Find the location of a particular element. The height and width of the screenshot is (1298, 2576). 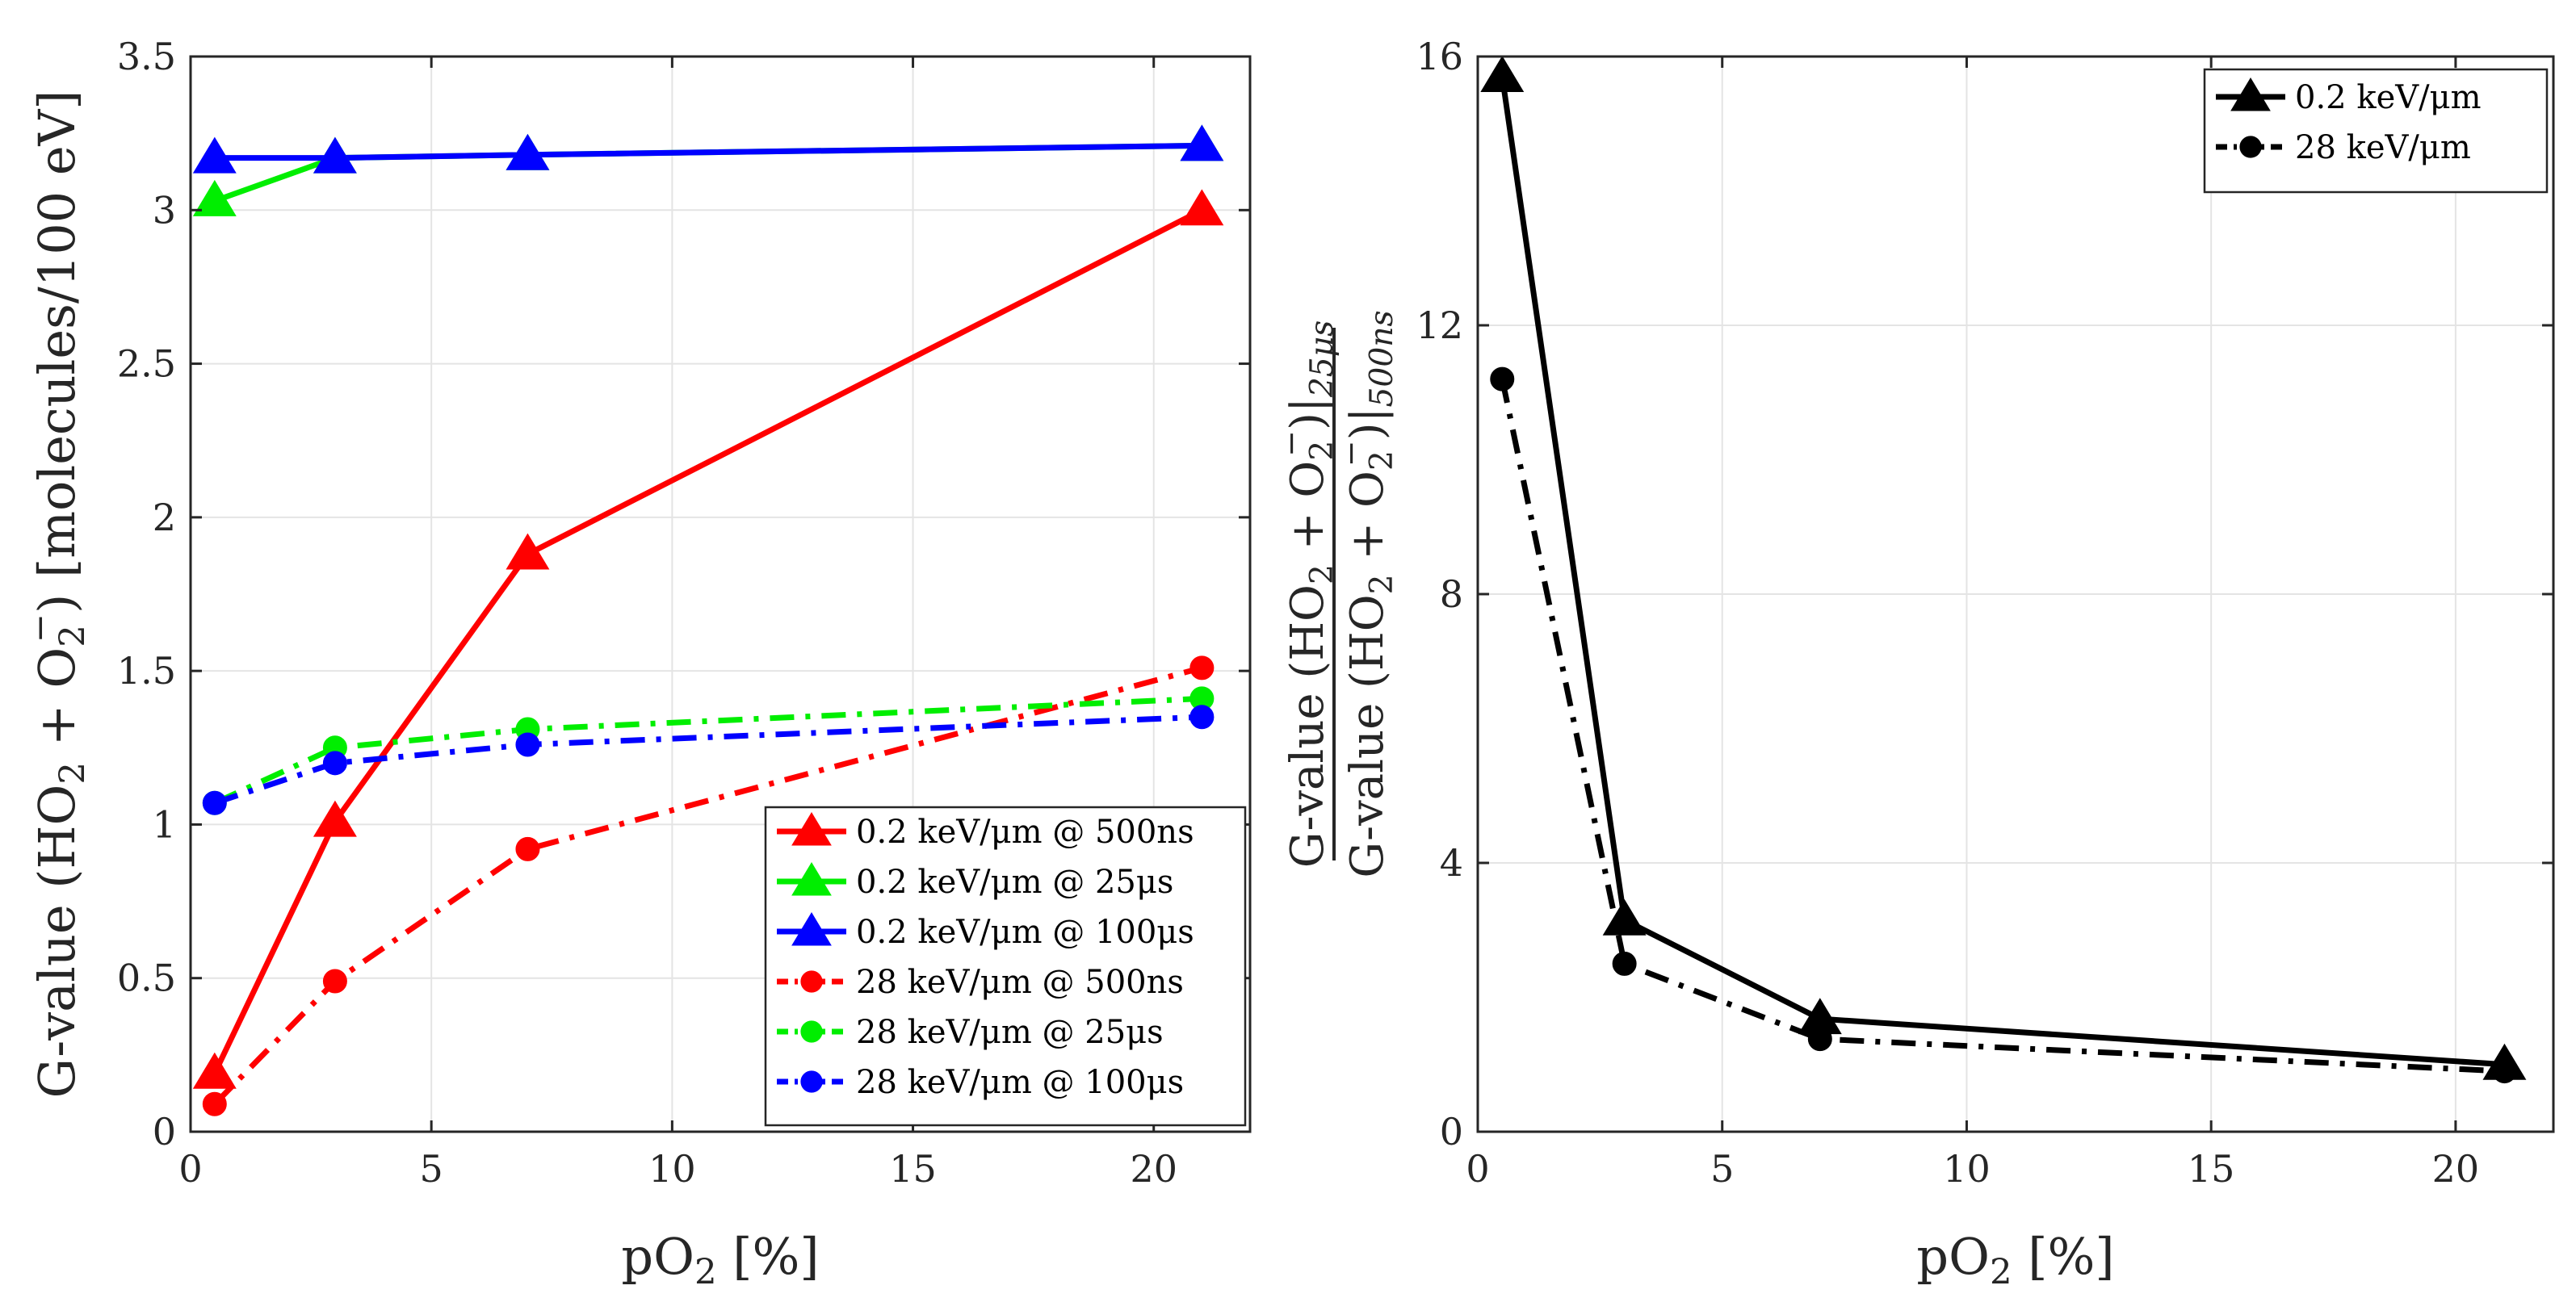

left-y-tick-label: 2 is located at coordinates (164, 518).